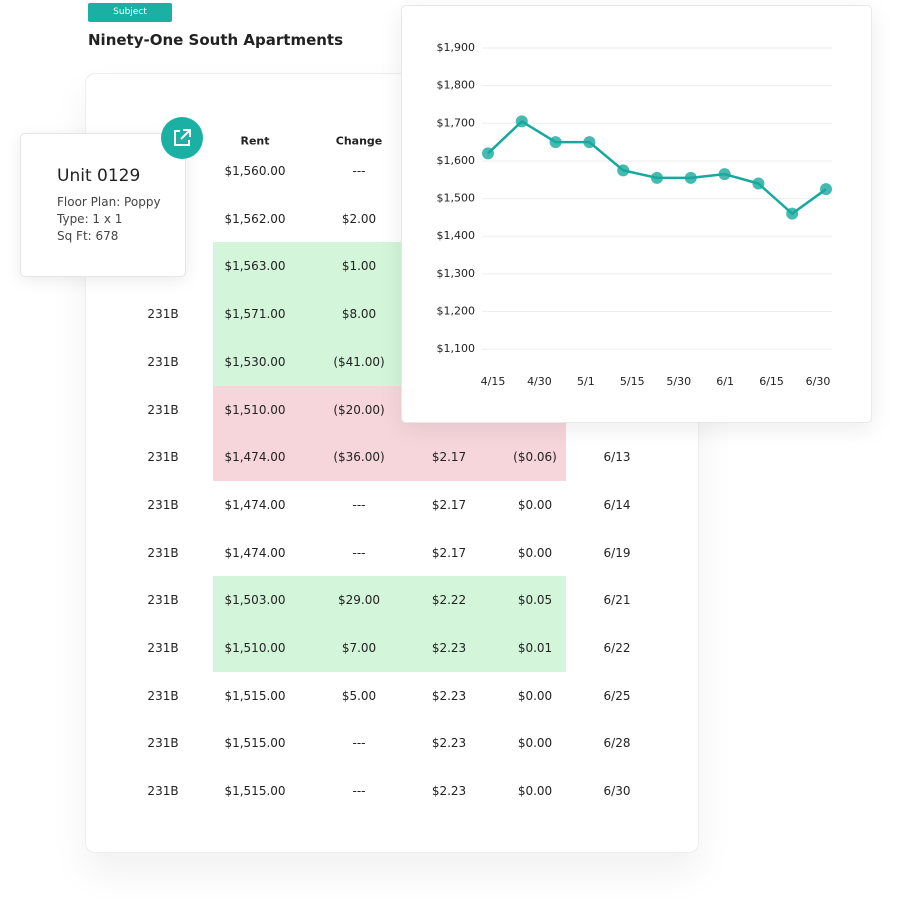 This screenshot has height=907, width=900. I want to click on x-tick-label: 6/15, so click(771, 381).